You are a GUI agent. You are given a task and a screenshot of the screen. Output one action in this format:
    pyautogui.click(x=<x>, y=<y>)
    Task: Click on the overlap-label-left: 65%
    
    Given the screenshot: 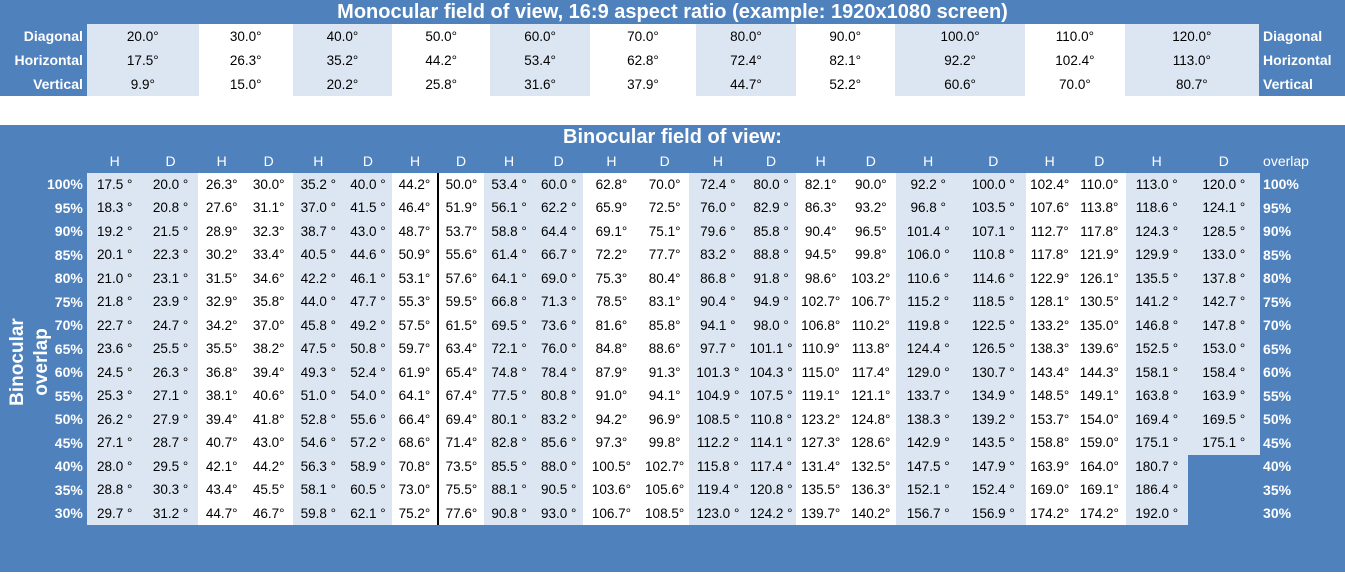 What is the action you would take?
    pyautogui.click(x=68, y=348)
    